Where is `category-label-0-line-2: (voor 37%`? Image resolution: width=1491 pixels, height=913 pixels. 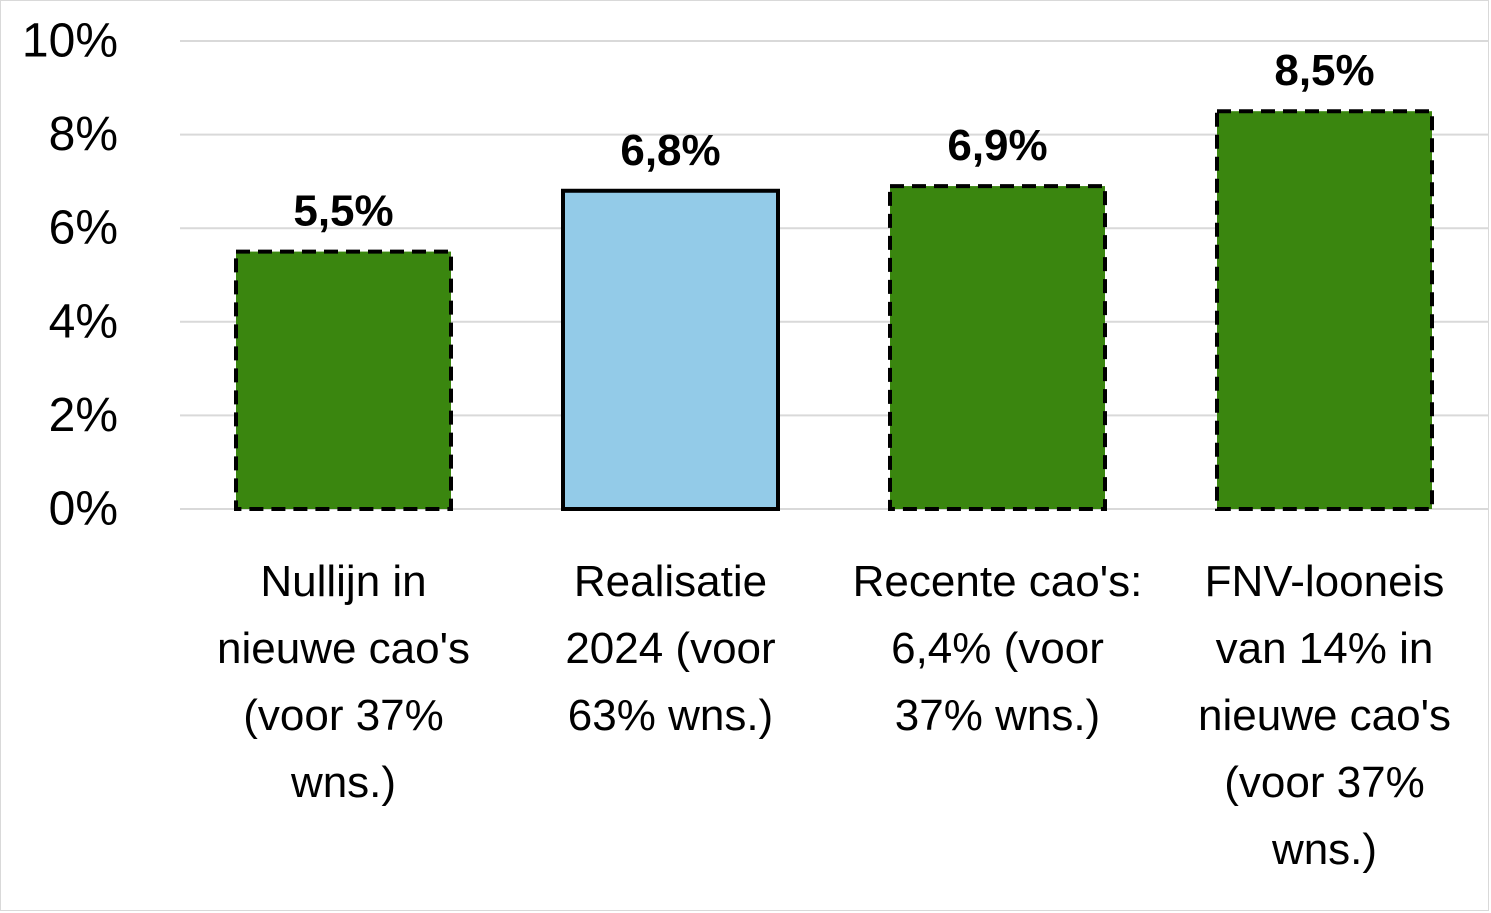 category-label-0-line-2: (voor 37% is located at coordinates (343, 715).